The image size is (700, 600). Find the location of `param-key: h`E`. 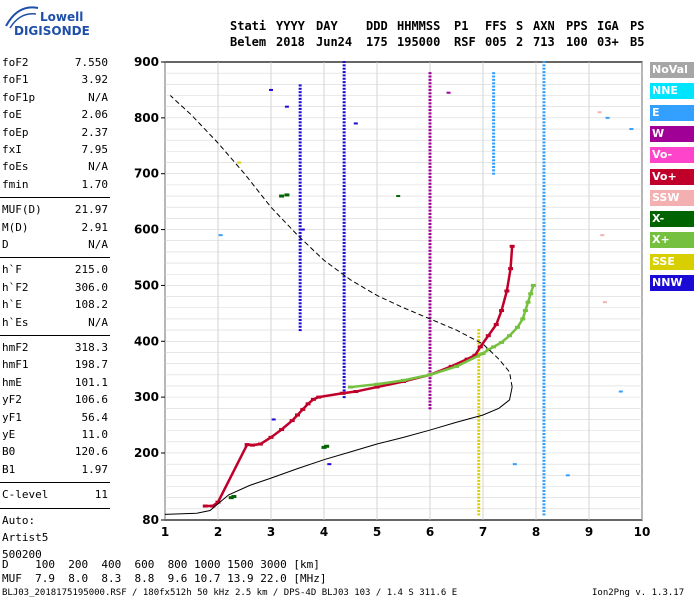

param-key: h`E is located at coordinates (12, 305).